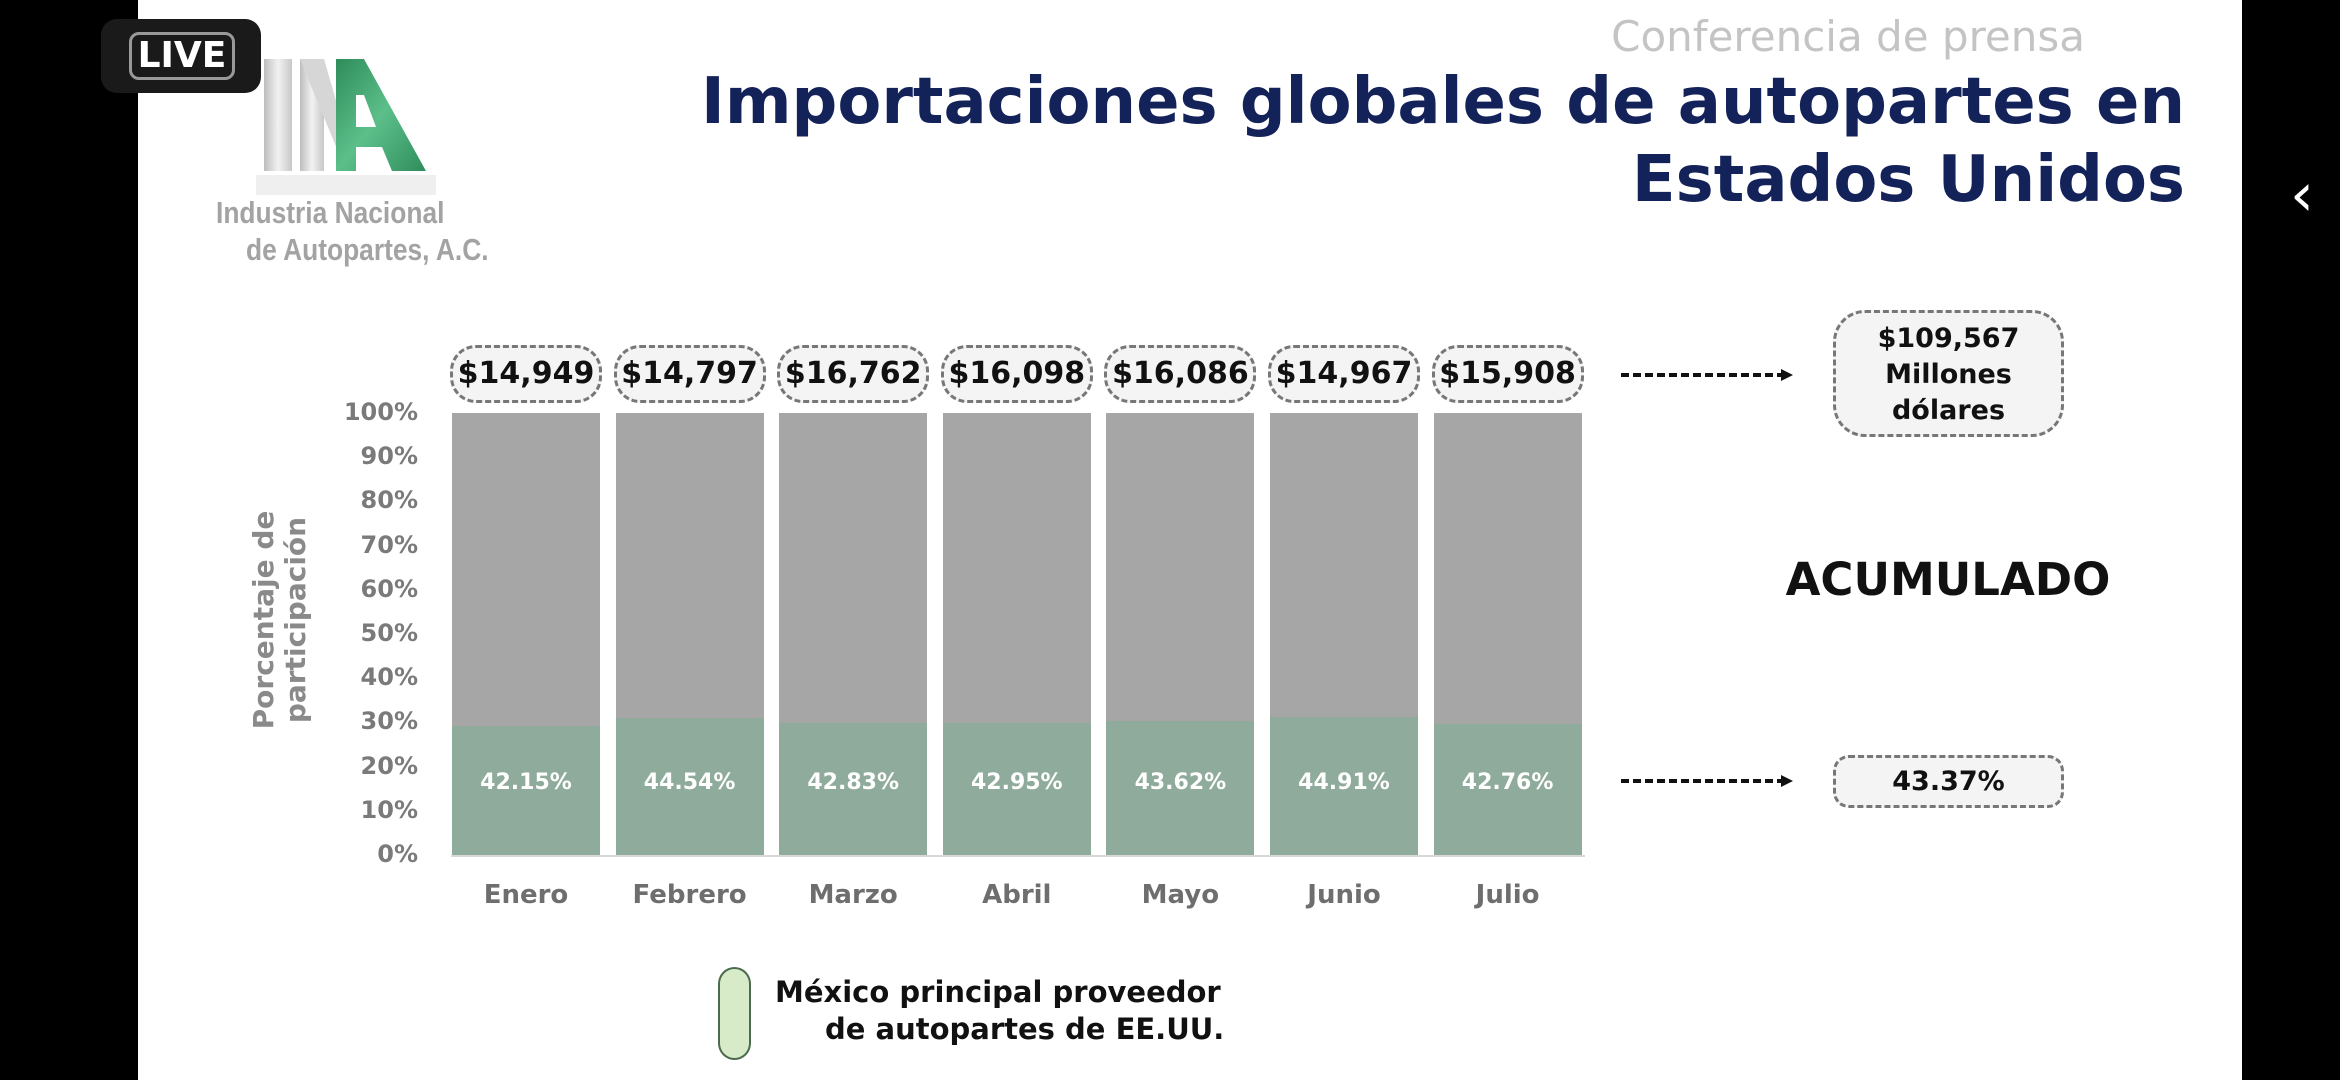 This screenshot has width=2340, height=1080. I want to click on y-tick-label: 10%, so click(389, 809).